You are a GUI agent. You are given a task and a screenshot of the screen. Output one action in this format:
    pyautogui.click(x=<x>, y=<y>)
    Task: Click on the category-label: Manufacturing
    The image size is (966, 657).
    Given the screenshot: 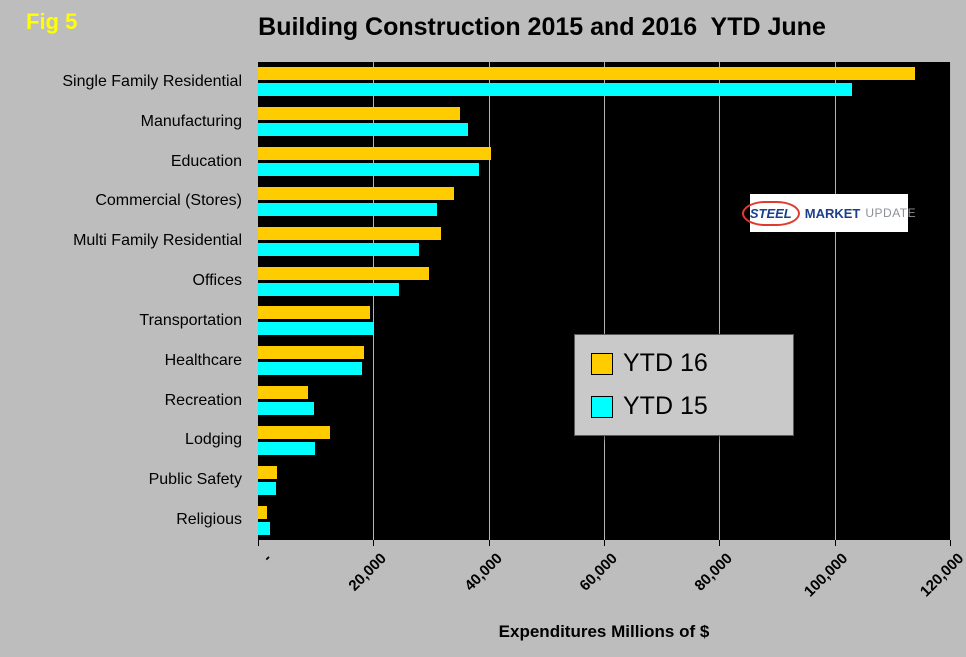 What is the action you would take?
    pyautogui.click(x=191, y=121)
    